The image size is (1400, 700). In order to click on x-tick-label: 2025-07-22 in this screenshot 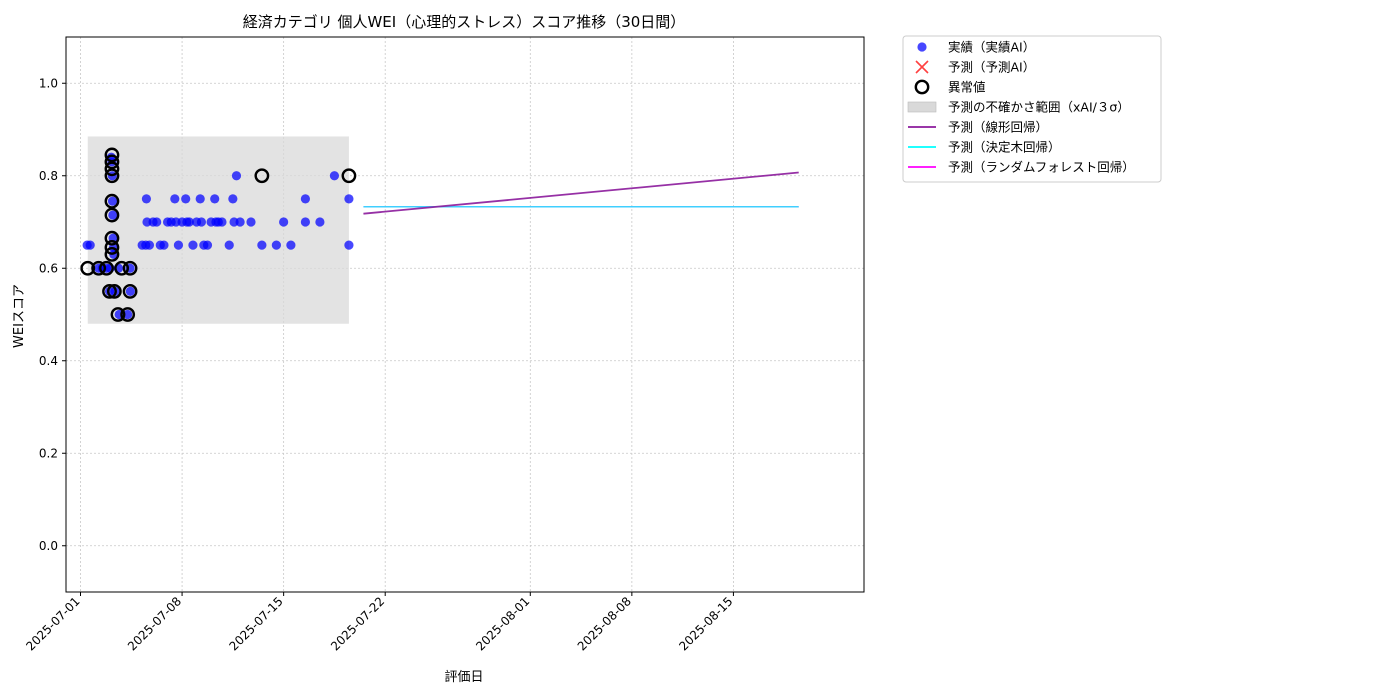, I will do `click(357, 623)`.